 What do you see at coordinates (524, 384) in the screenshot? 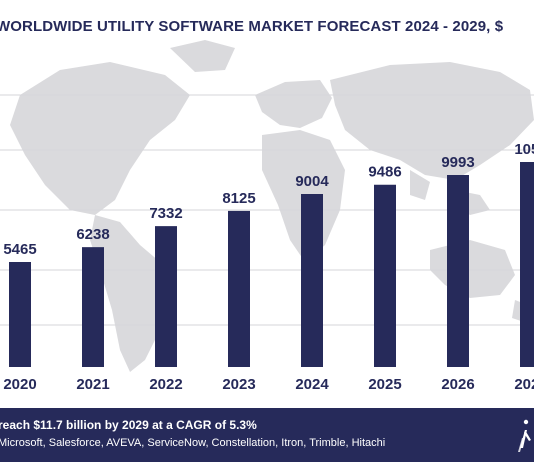
I see `x-tick-label-2027: 2027` at bounding box center [524, 384].